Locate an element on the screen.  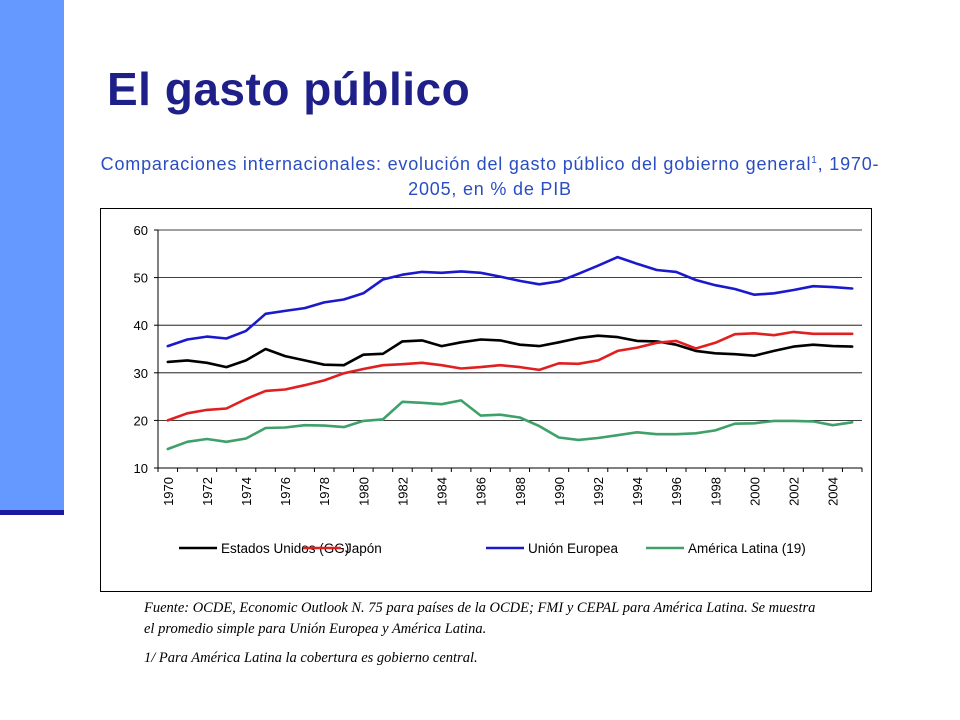
x-tick-label: 1976 is located at coordinates (285, 491).